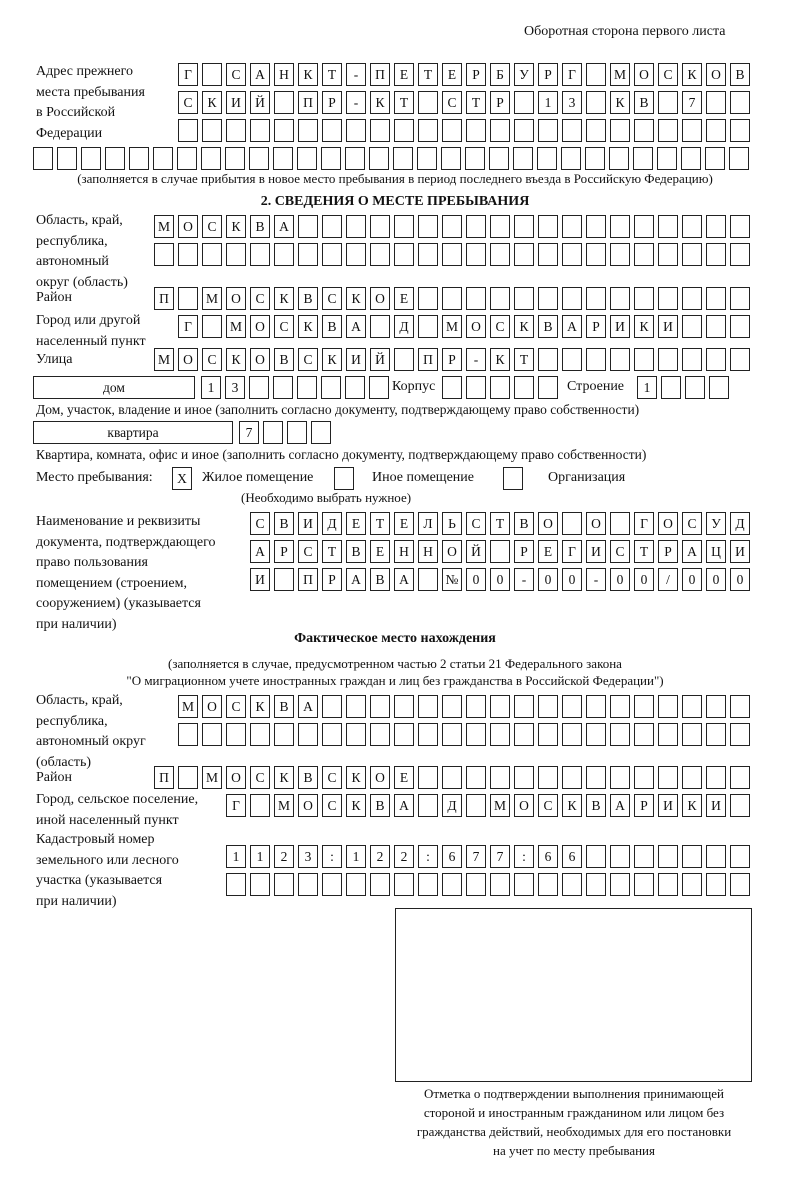 Image resolution: width=800 pixels, height=1180 pixels. I want to click on option-organization-checkbox, so click(513, 478).